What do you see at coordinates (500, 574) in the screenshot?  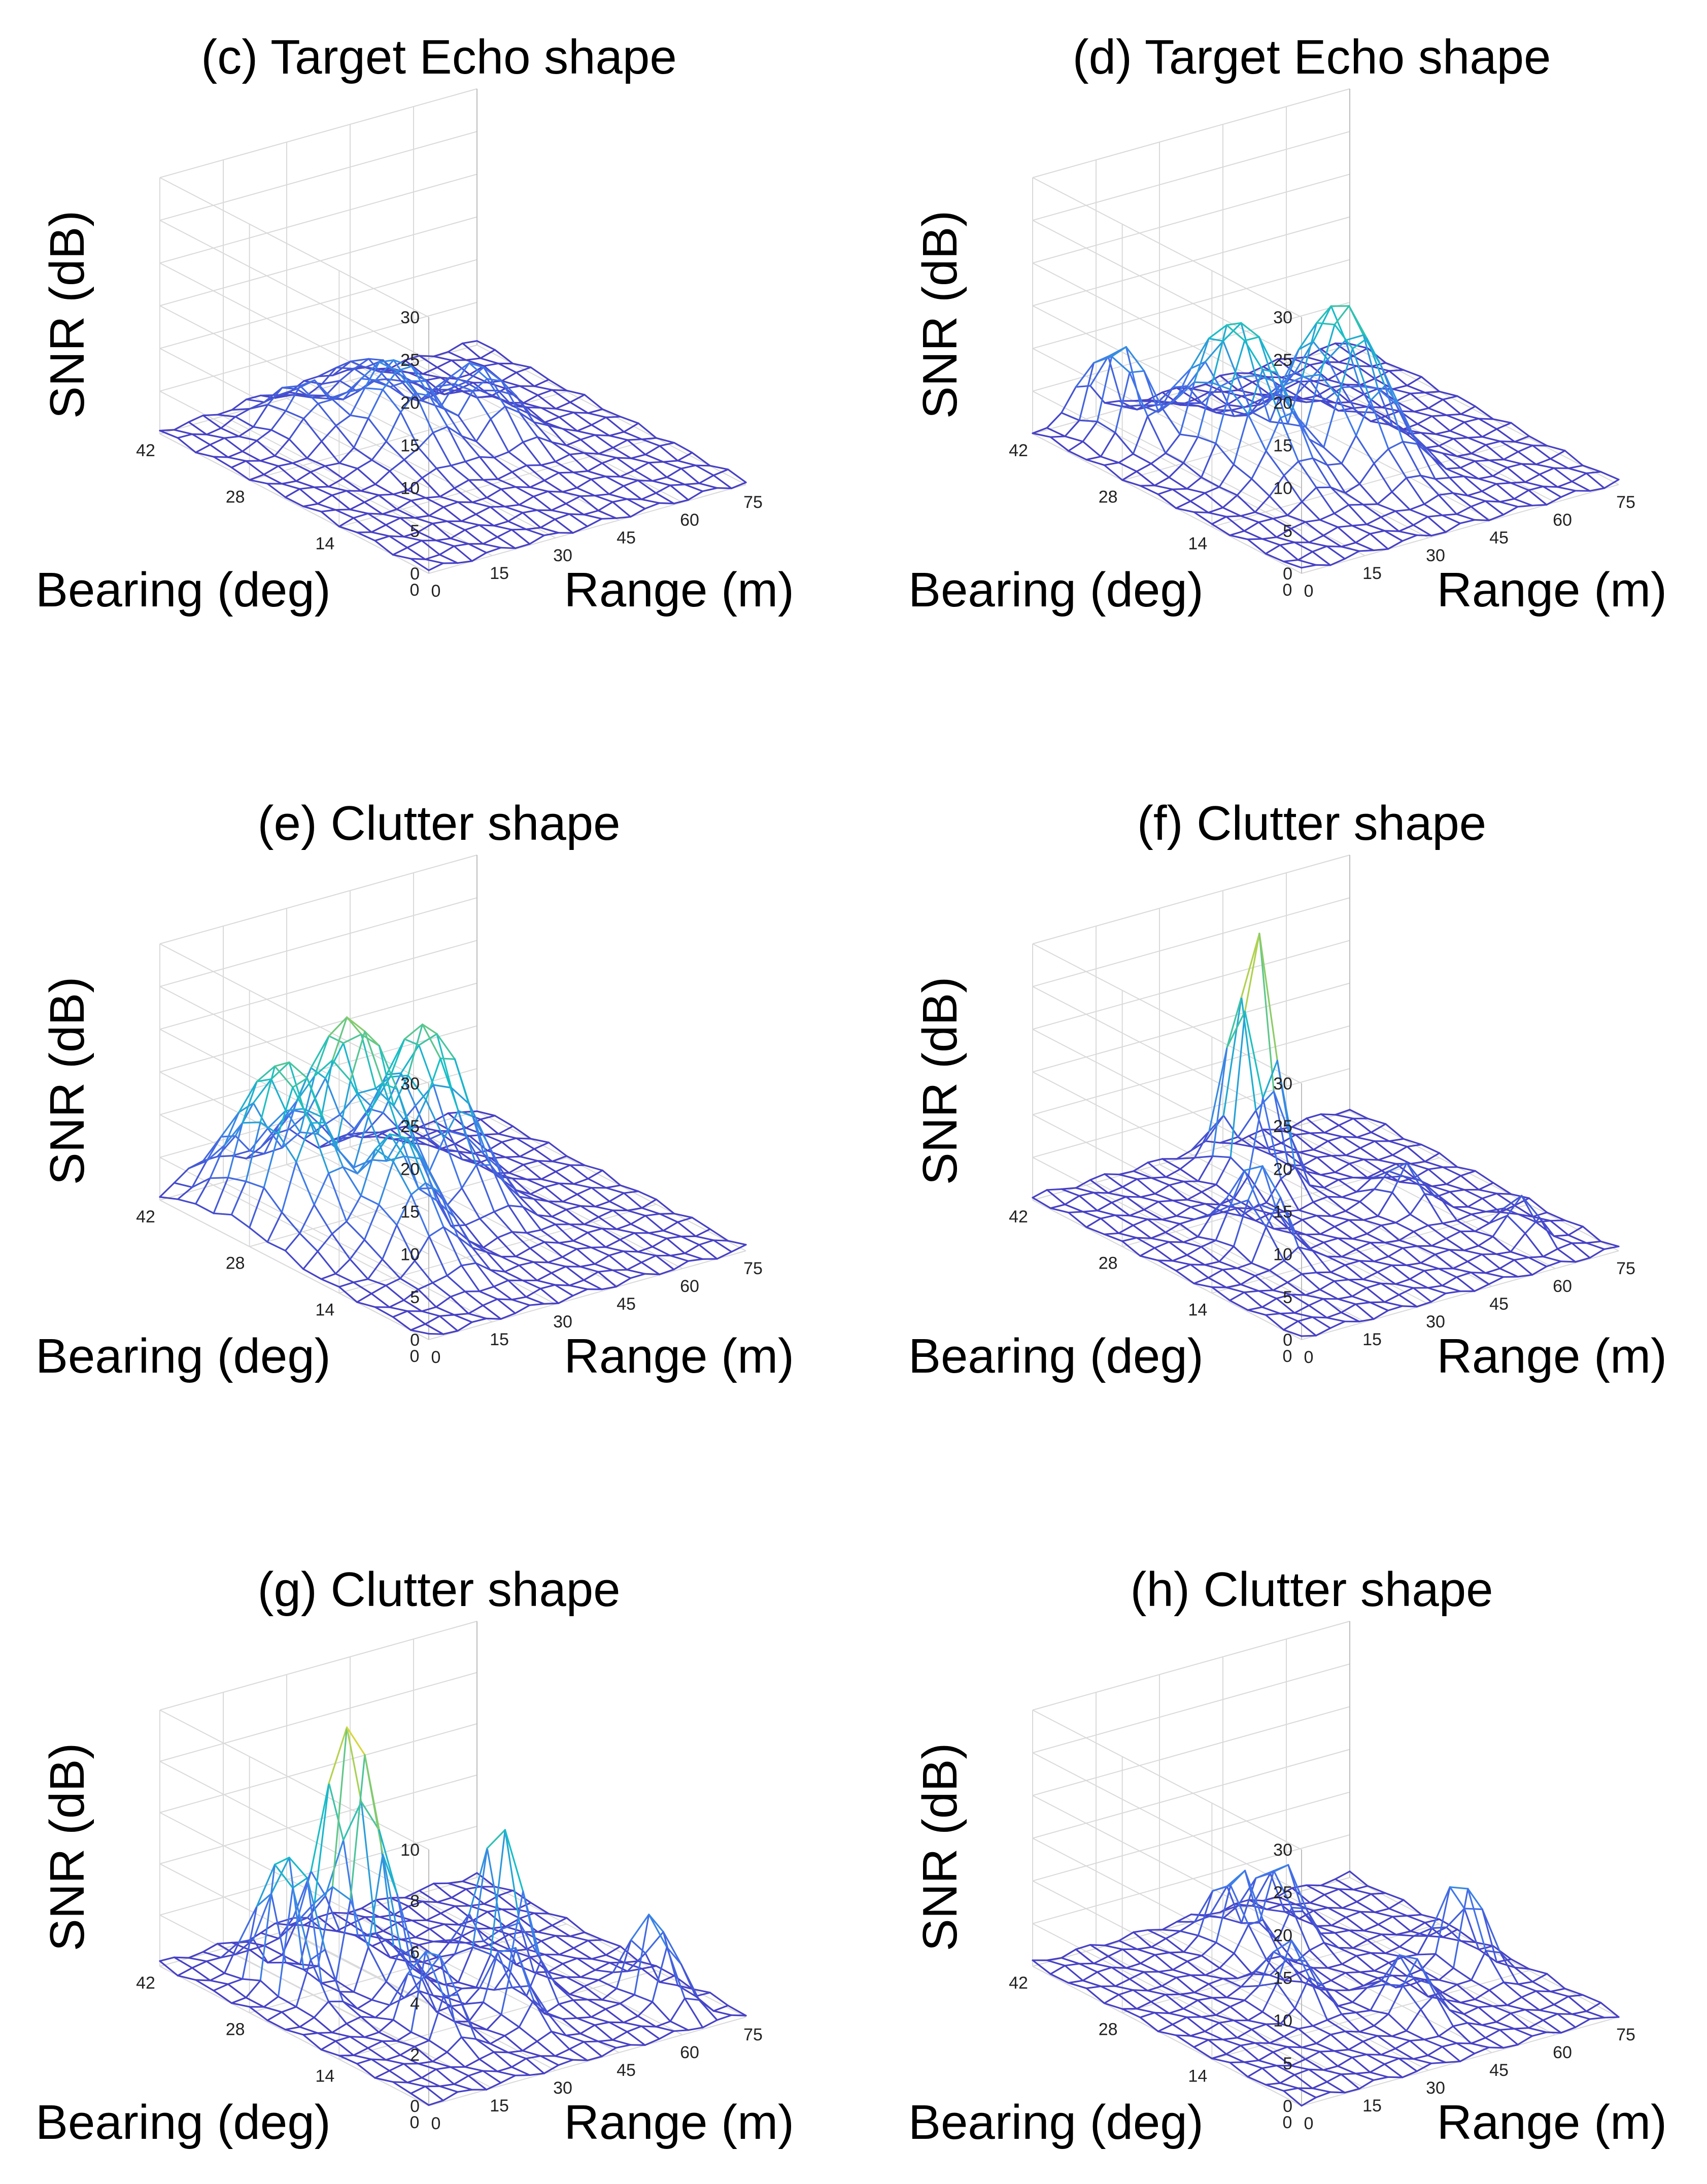 I see `x-tick-label: 15` at bounding box center [500, 574].